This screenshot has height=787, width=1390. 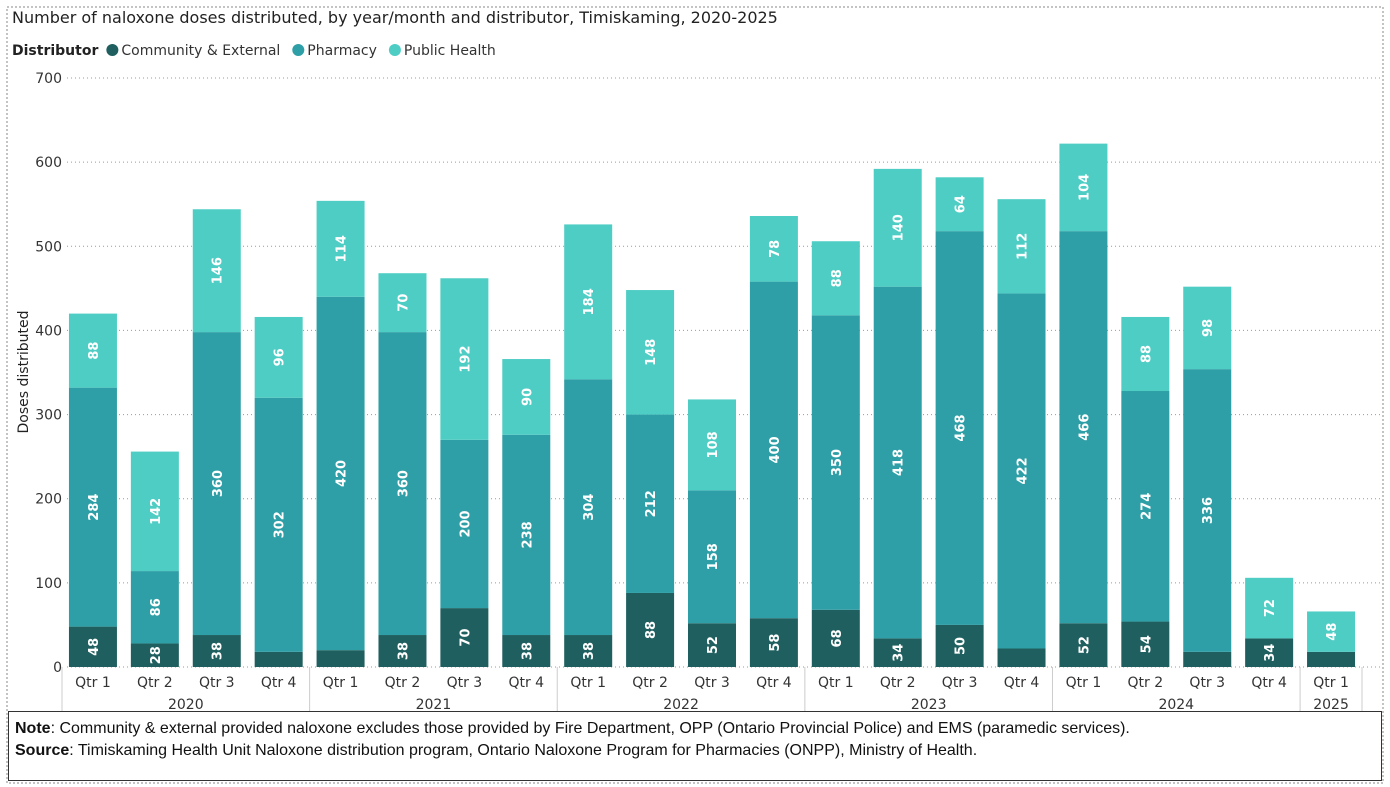 I want to click on data-label: 50, so click(x=961, y=646).